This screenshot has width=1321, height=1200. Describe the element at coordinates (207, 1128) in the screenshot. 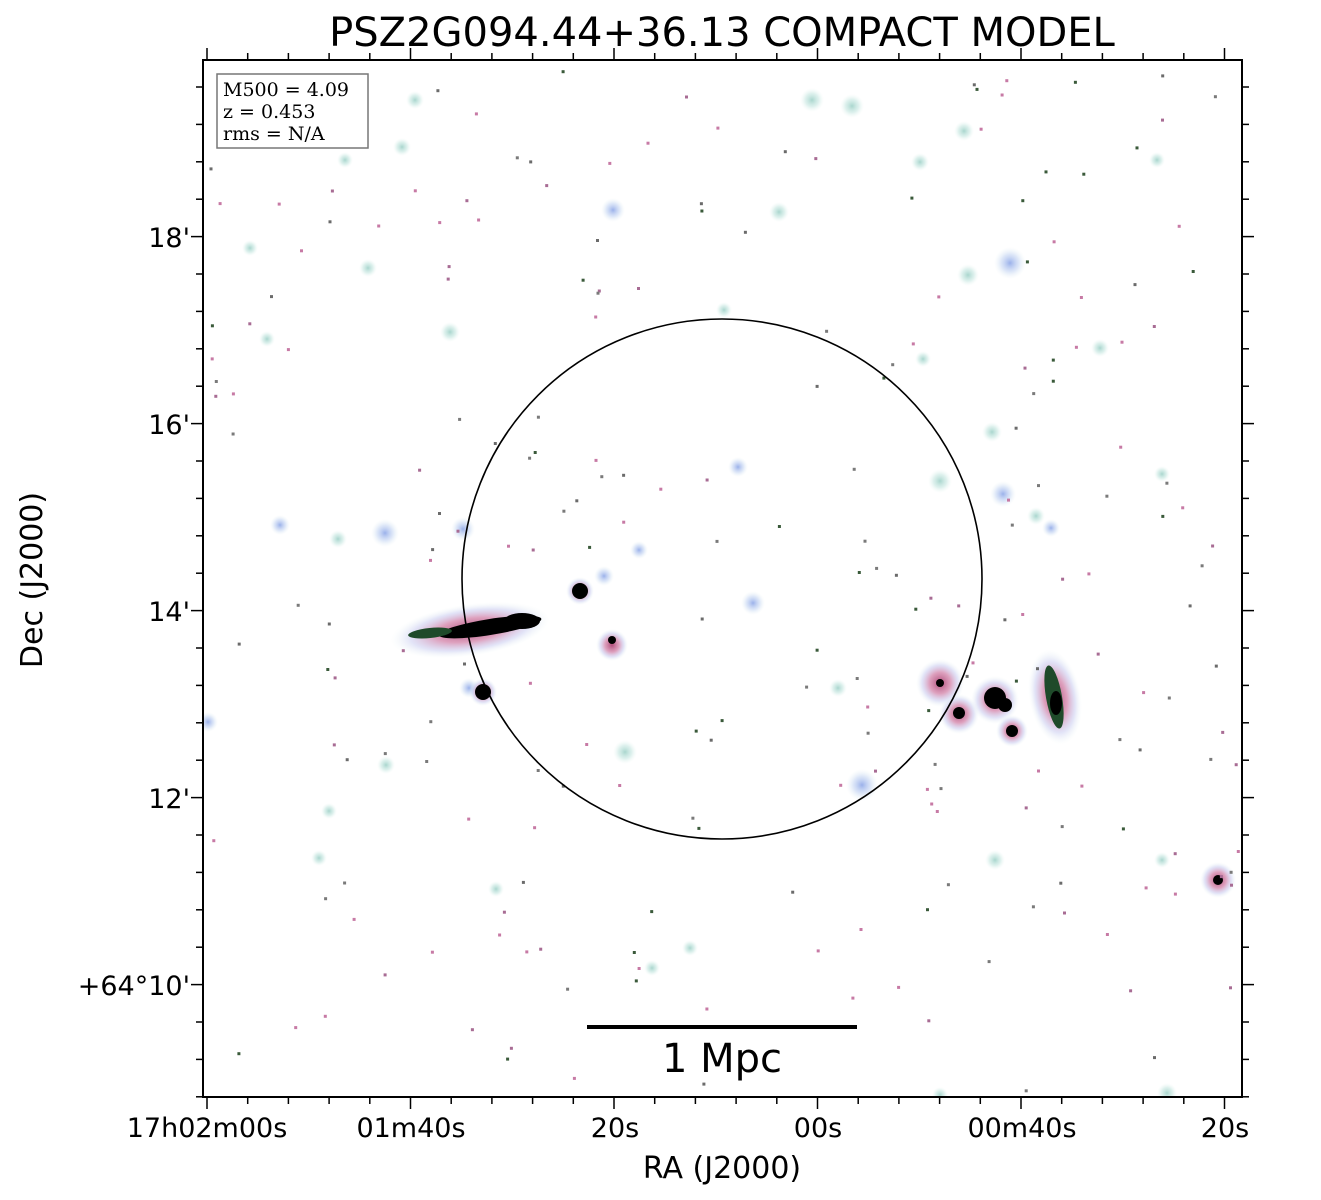

I see `x-tick-label: 17h02m00s` at that location.